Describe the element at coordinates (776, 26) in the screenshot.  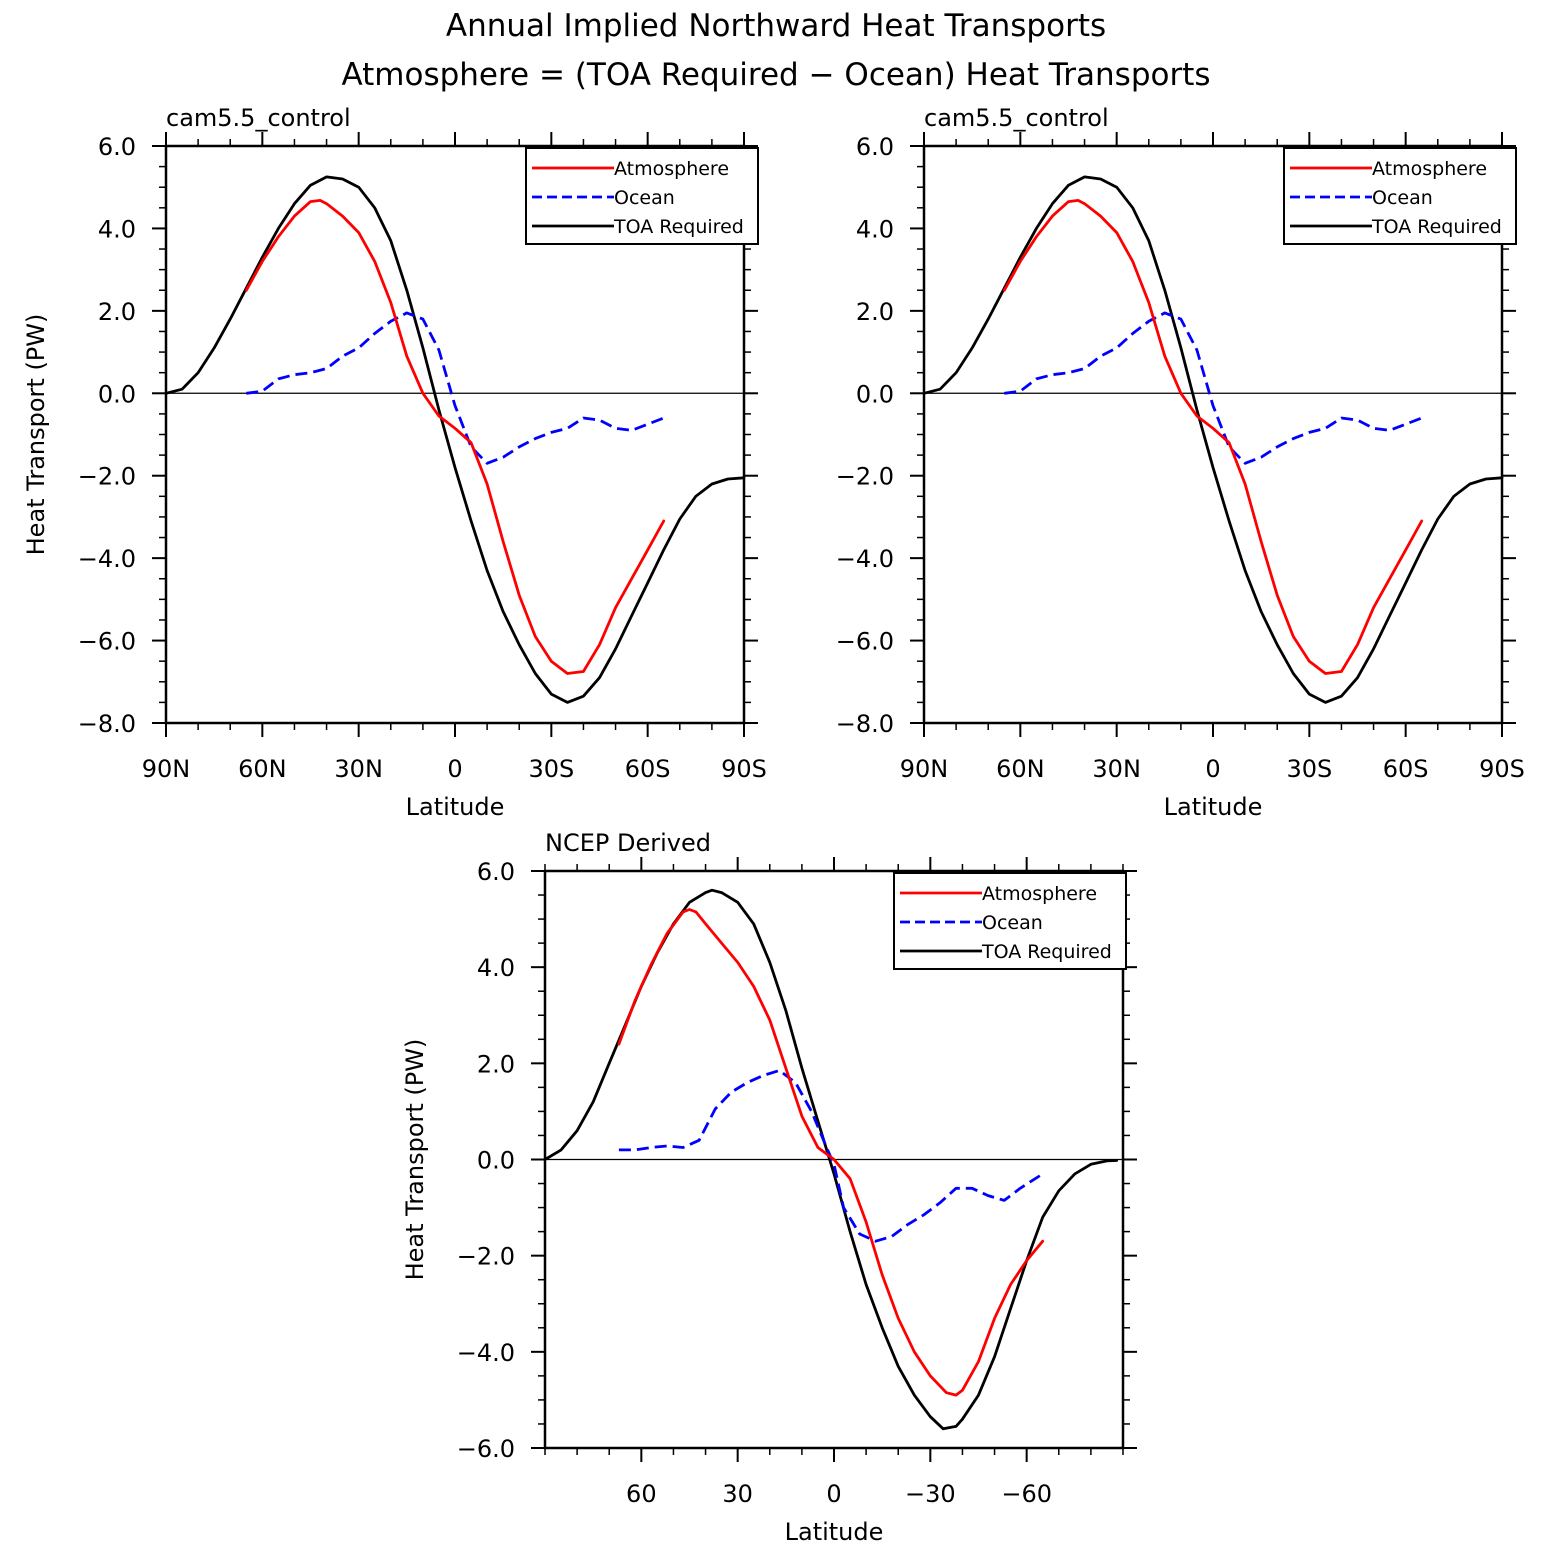
I see `figure-title-line-1: Annual Implied Northward Heat Transports` at that location.